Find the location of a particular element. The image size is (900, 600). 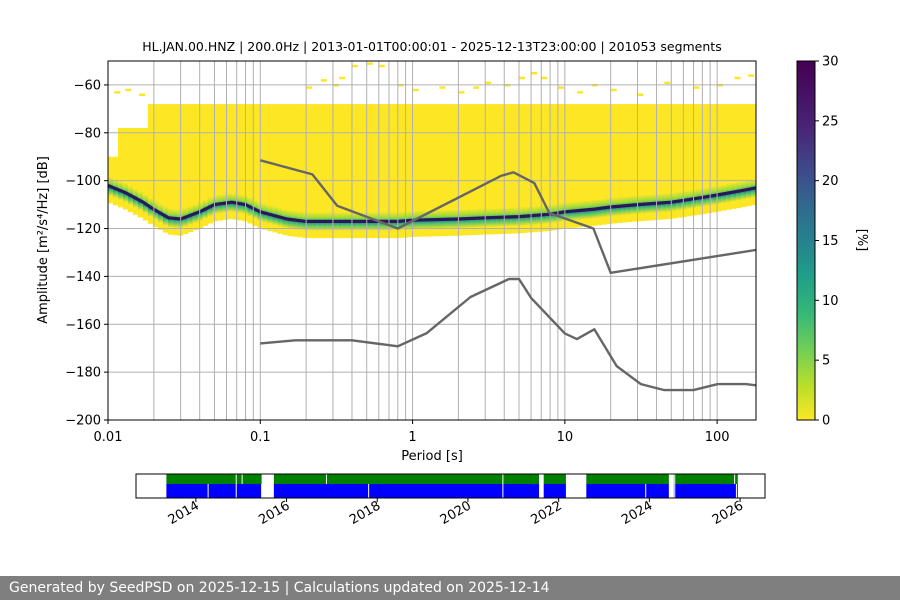

colorbar-ticks: 0 5 10 15 20 25 30 is located at coordinates (827, 242).